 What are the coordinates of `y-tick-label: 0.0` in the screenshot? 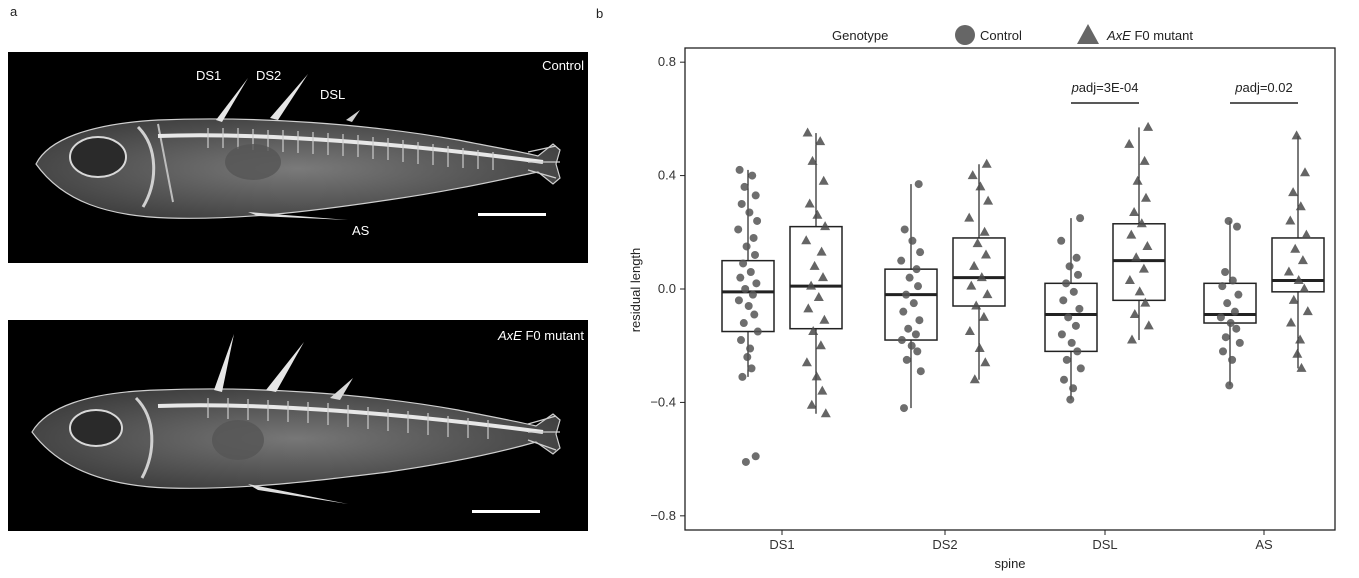 It's located at (667, 288).